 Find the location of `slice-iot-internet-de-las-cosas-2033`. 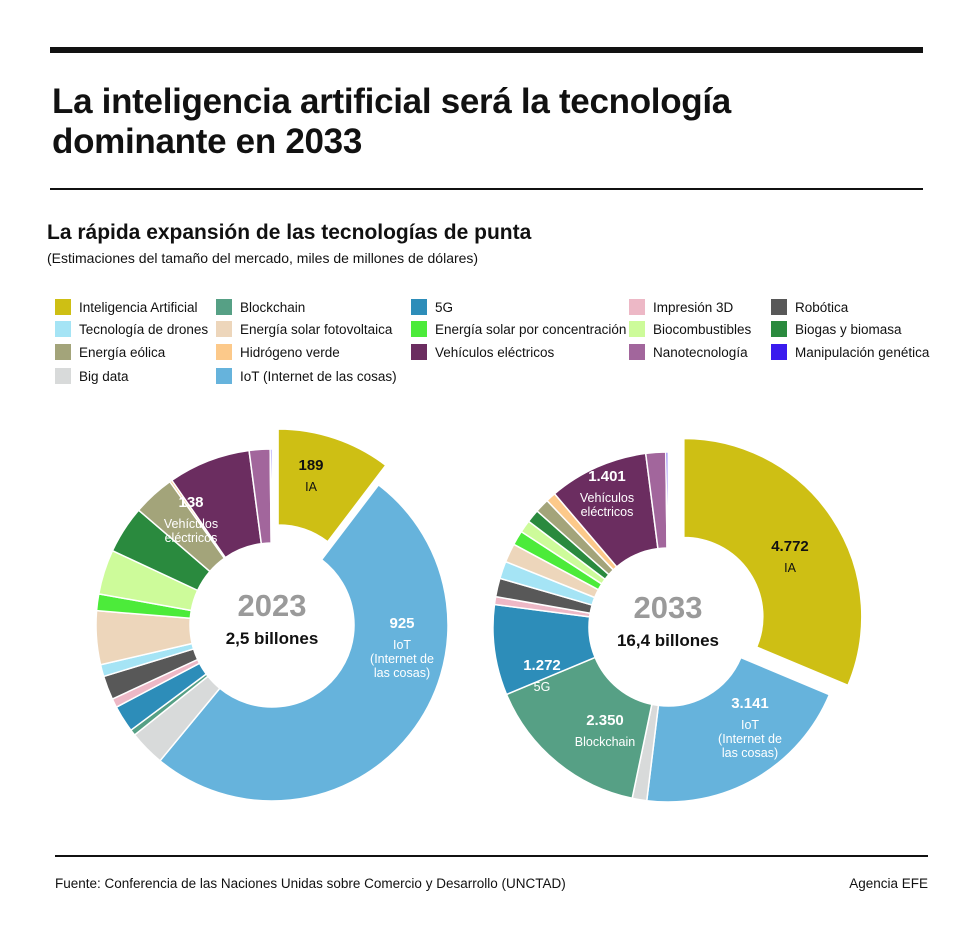

slice-iot-internet-de-las-cosas-2033 is located at coordinates (738, 729).